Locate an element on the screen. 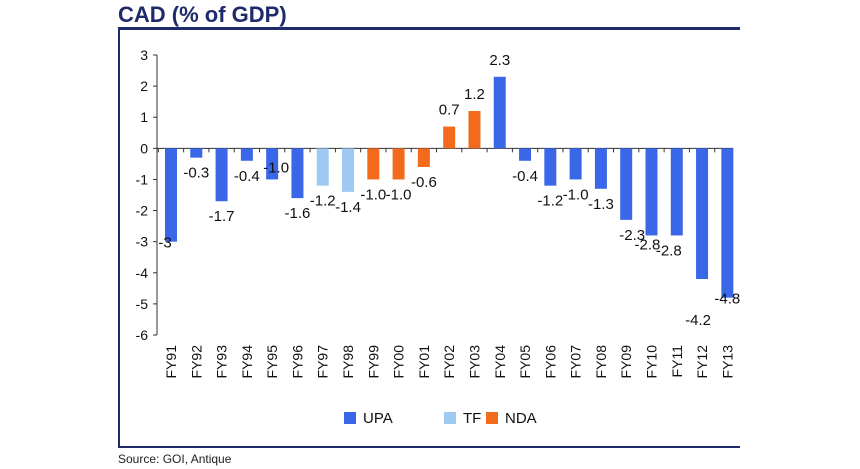 Image resolution: width=860 pixels, height=469 pixels. x-tick-label: FY09 is located at coordinates (626, 362).